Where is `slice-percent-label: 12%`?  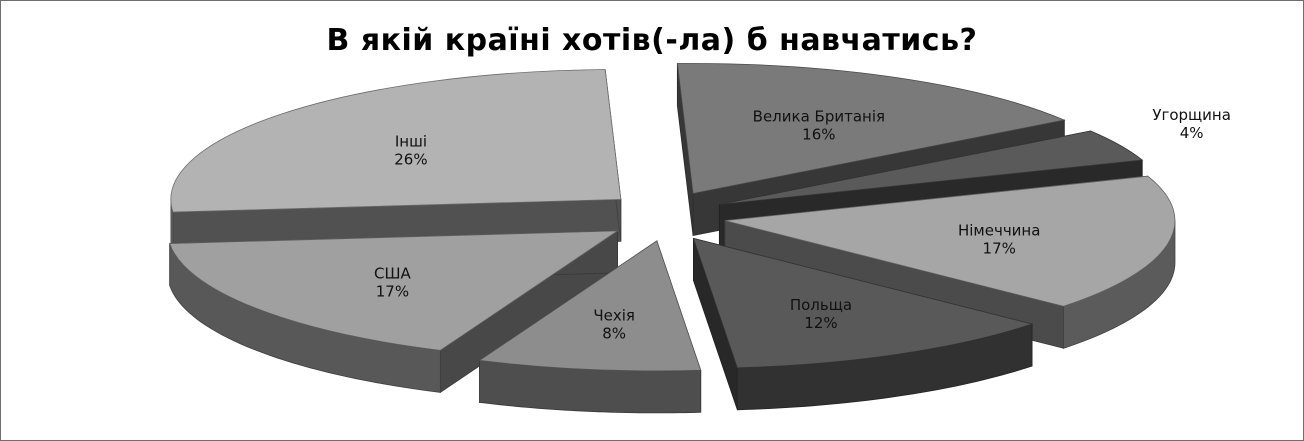
slice-percent-label: 12% is located at coordinates (820, 323).